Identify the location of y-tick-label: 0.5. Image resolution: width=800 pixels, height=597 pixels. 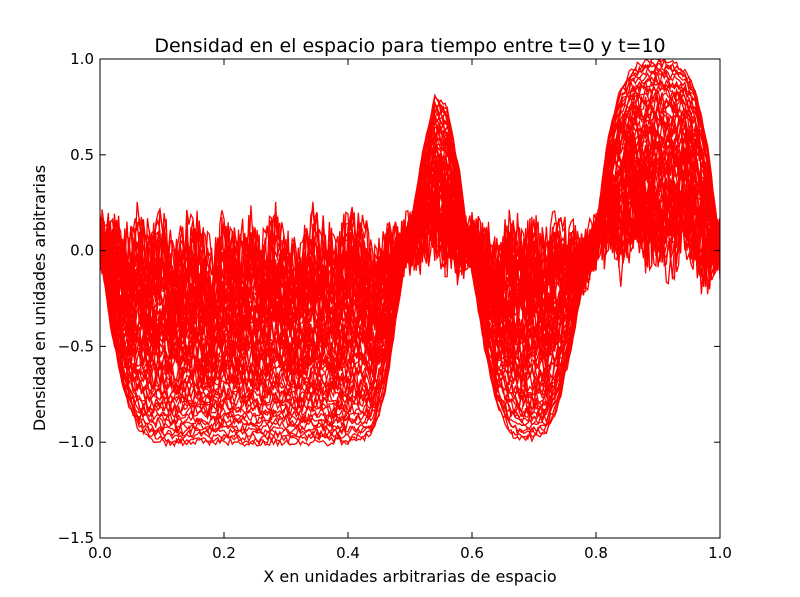
(82, 155).